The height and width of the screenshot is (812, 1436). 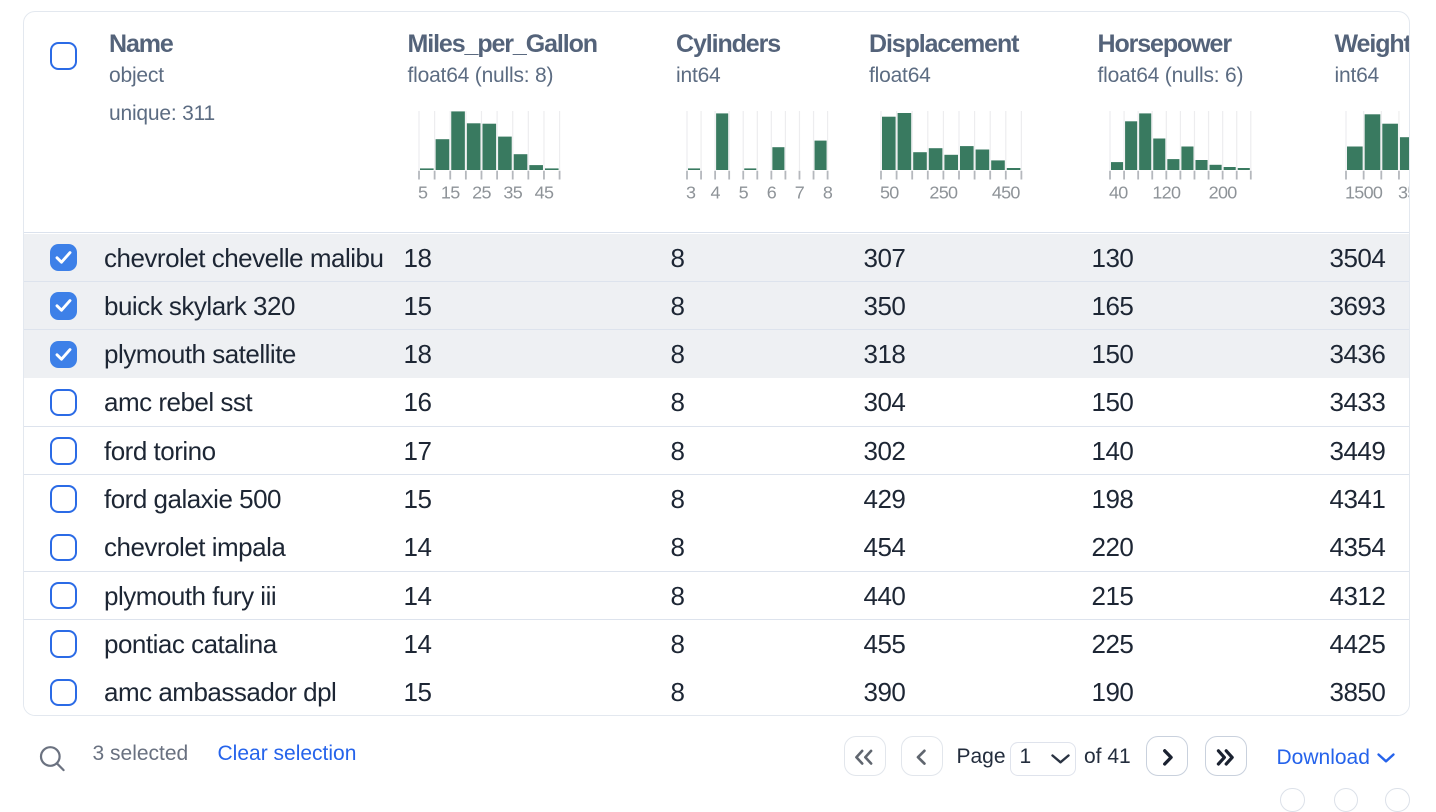 What do you see at coordinates (889, 193) in the screenshot?
I see `svg-text: 50` at bounding box center [889, 193].